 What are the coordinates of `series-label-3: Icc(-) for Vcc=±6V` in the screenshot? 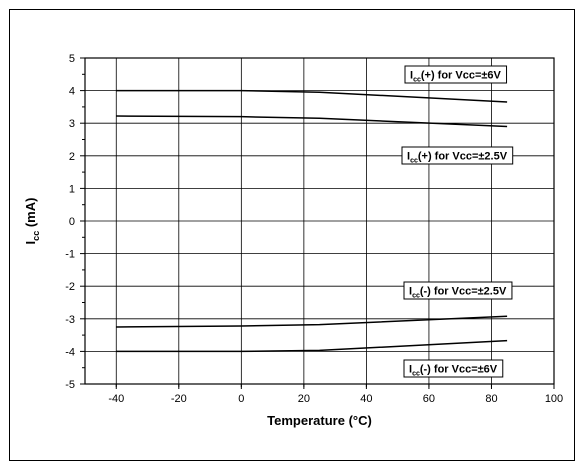 It's located at (453, 368).